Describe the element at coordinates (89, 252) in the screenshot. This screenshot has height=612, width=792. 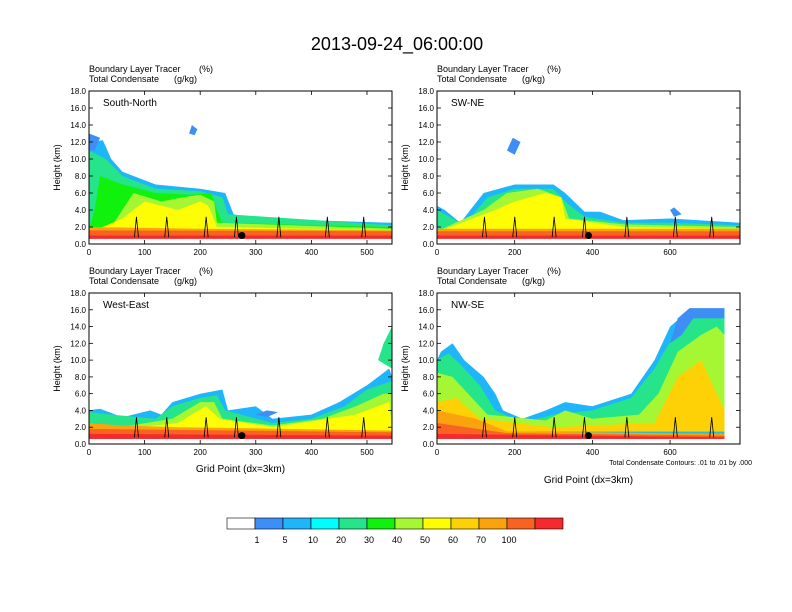
I see `x-tick-label: 0` at that location.